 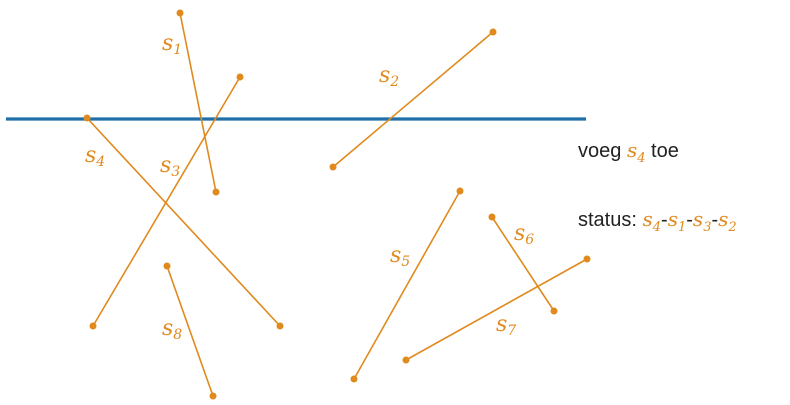 What do you see at coordinates (524, 234) in the screenshot?
I see `segment-label-s6: s6` at bounding box center [524, 234].